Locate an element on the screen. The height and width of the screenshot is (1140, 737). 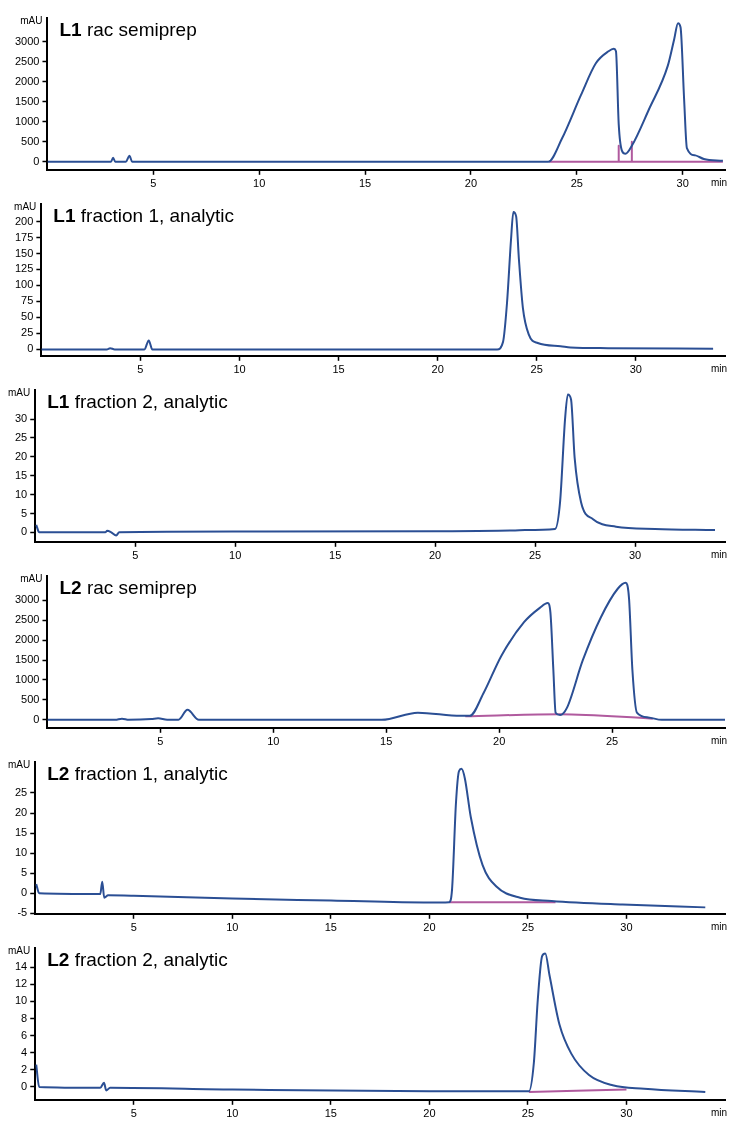
chart-title: L1 fraction 2, analytic is located at coordinates (137, 401).